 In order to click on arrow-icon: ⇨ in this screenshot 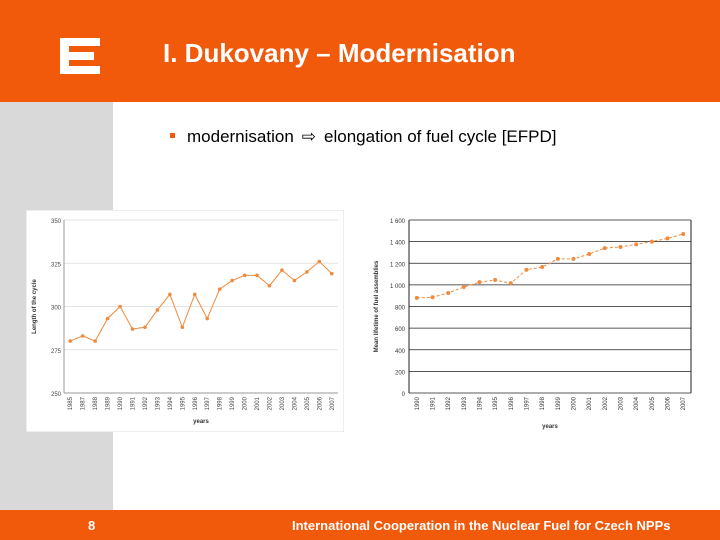, I will do `click(309, 136)`.